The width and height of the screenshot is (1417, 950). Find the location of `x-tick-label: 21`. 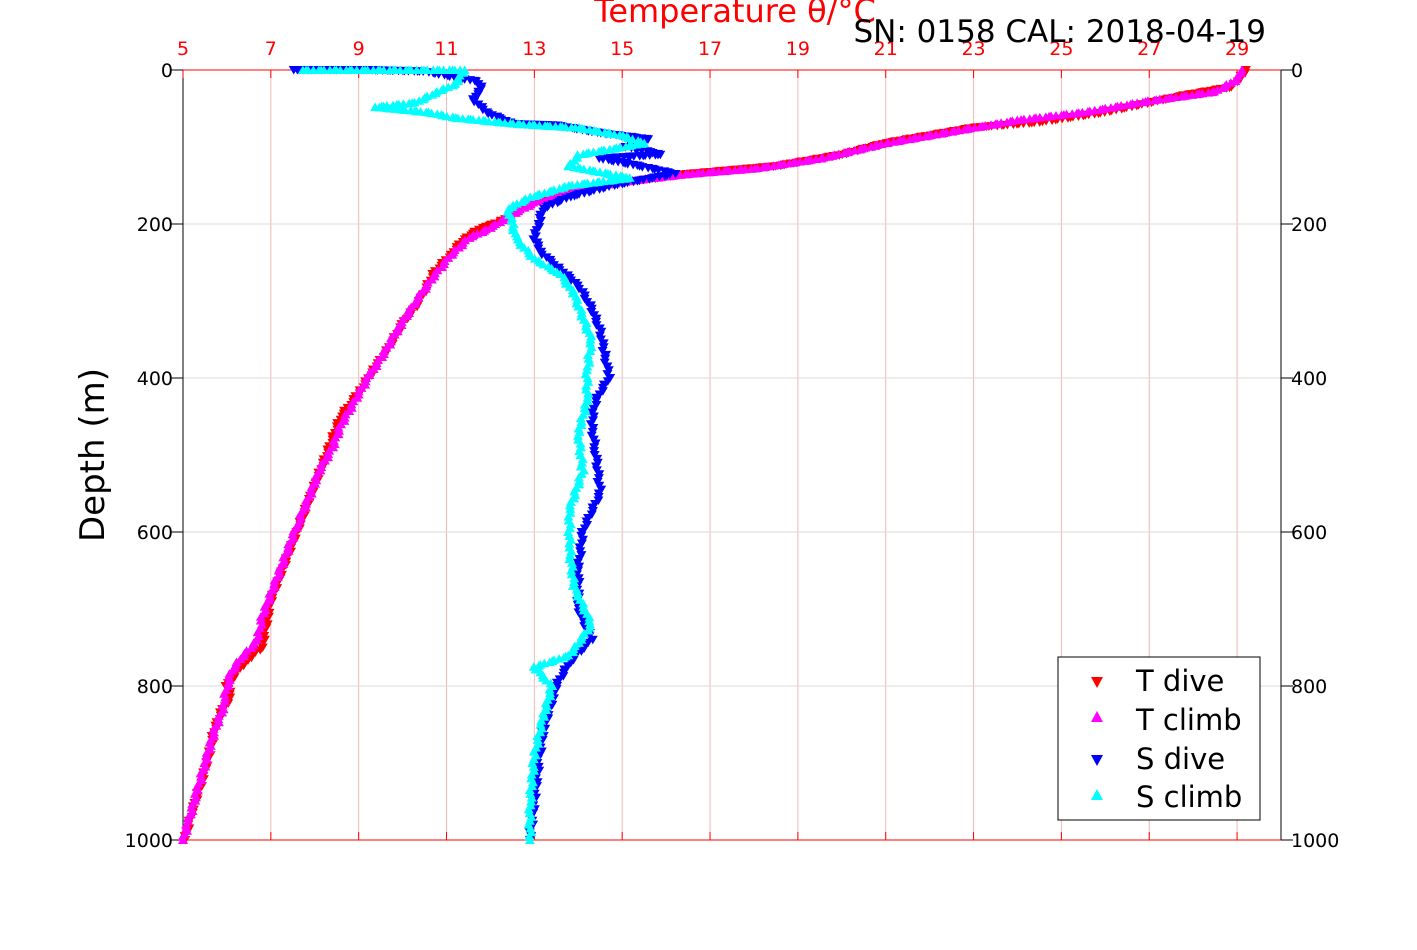

x-tick-label: 21 is located at coordinates (886, 49).